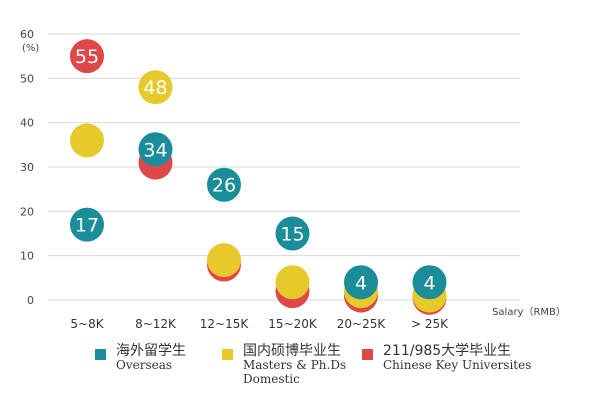 The height and width of the screenshot is (405, 589). What do you see at coordinates (151, 351) in the screenshot?
I see `legend-label-overseas-cn: 海外留学生` at bounding box center [151, 351].